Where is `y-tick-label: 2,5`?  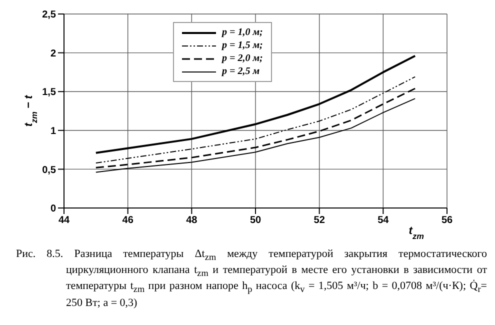
y-tick-label: 2,5 is located at coordinates (49, 15).